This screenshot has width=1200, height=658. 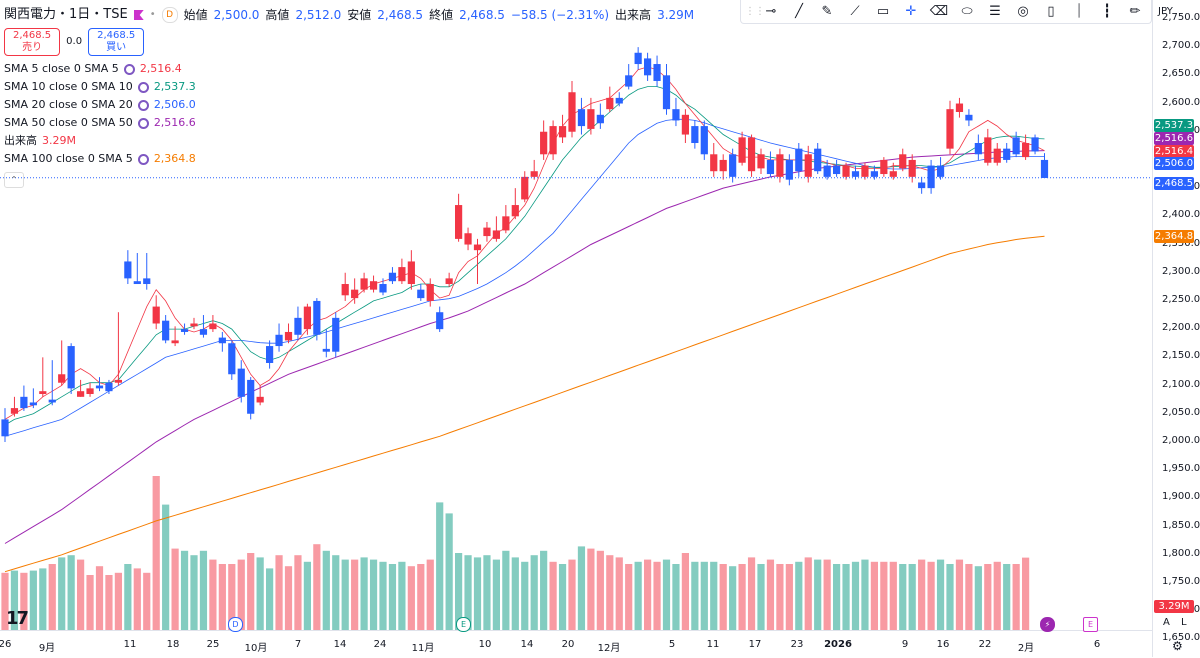 What do you see at coordinates (116, 42) in the screenshot?
I see `buy-button: 2,468.5 買い` at bounding box center [116, 42].